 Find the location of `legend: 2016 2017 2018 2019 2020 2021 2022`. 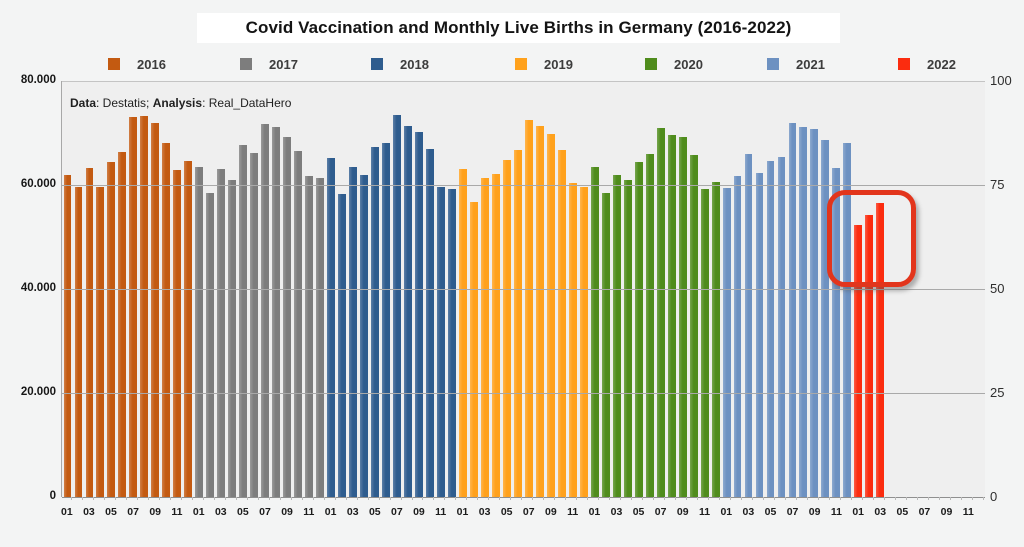

legend: 2016 2017 2018 2019 2020 2021 2022 is located at coordinates (512, 64).